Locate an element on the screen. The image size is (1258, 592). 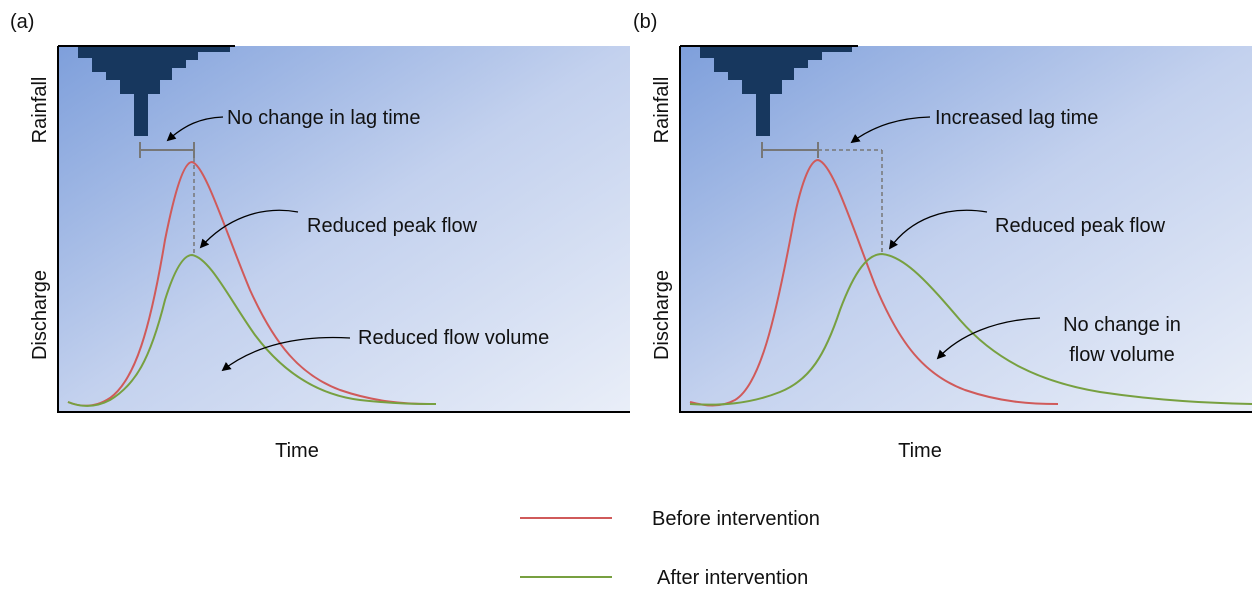
legend-label: Before intervention is located at coordinates (736, 519).